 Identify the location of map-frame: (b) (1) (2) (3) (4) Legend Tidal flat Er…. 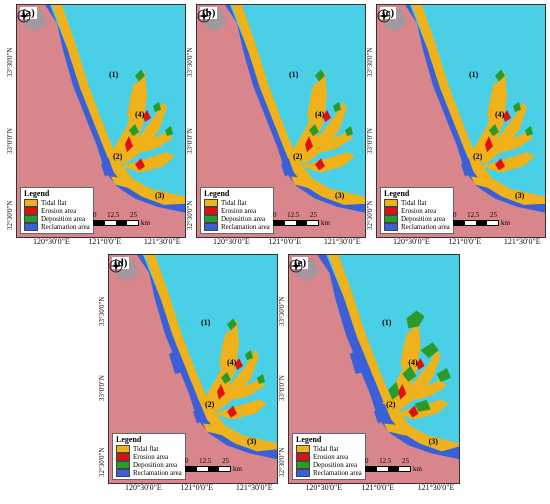
(281, 121).